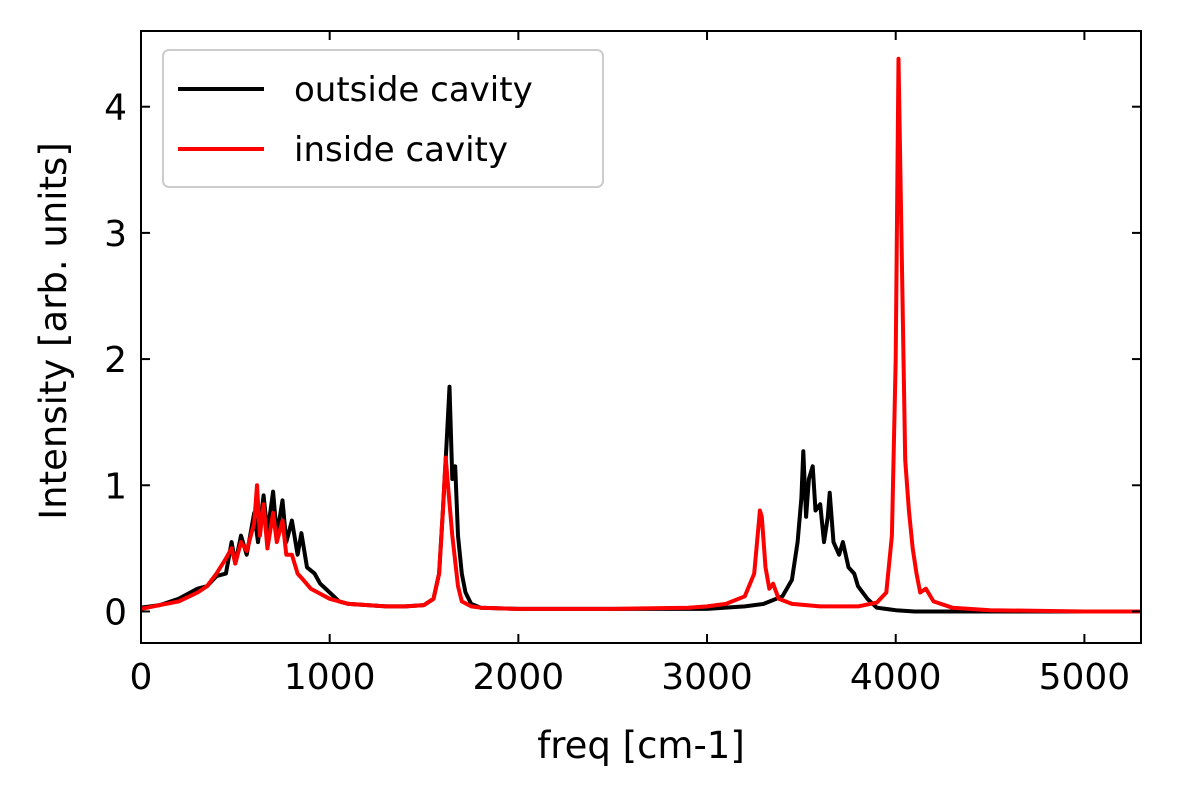 The width and height of the screenshot is (1177, 801). I want to click on y-tick-label: 1, so click(115, 486).